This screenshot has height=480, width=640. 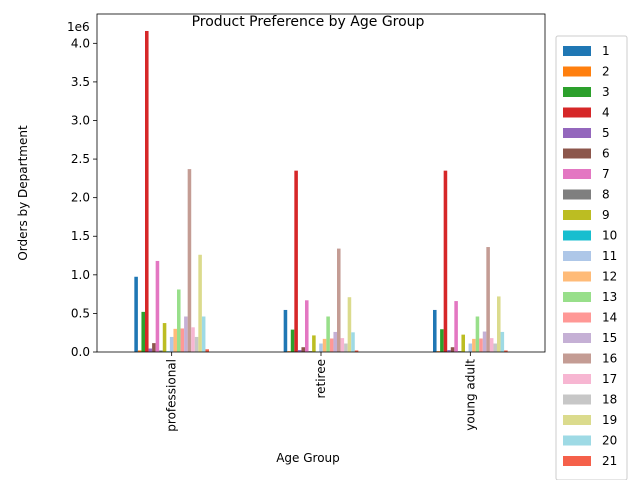 I want to click on y-axis-label: Orders by Department, so click(x=23, y=193).